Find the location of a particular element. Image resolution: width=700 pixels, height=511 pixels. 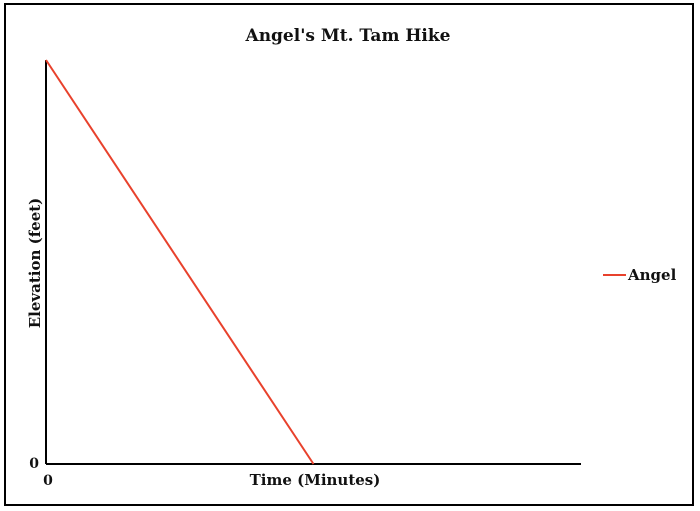

chart-title: Angel's Mt. Tam Hike is located at coordinates (348, 36).